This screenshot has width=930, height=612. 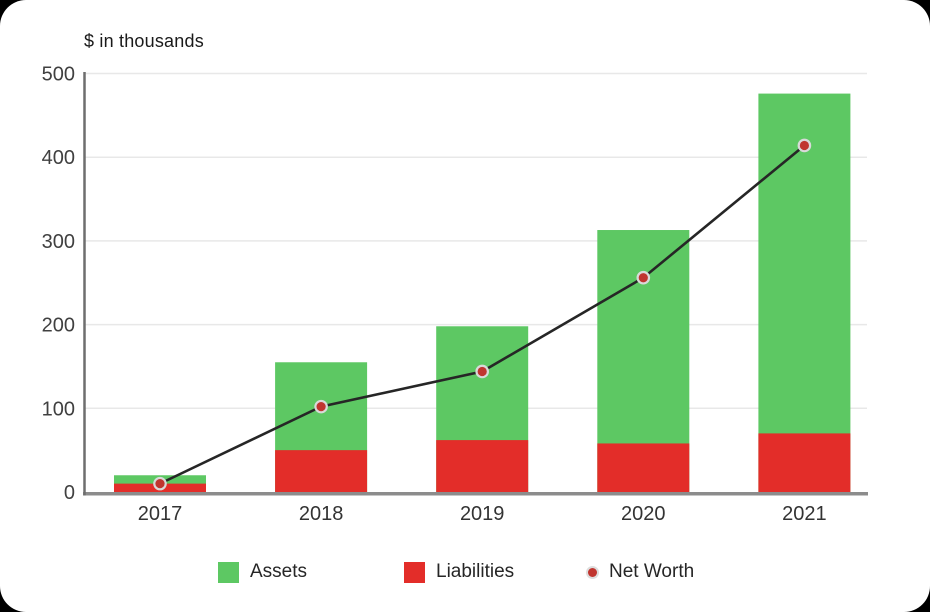 I want to click on x-category-label: 2019, so click(x=482, y=514).